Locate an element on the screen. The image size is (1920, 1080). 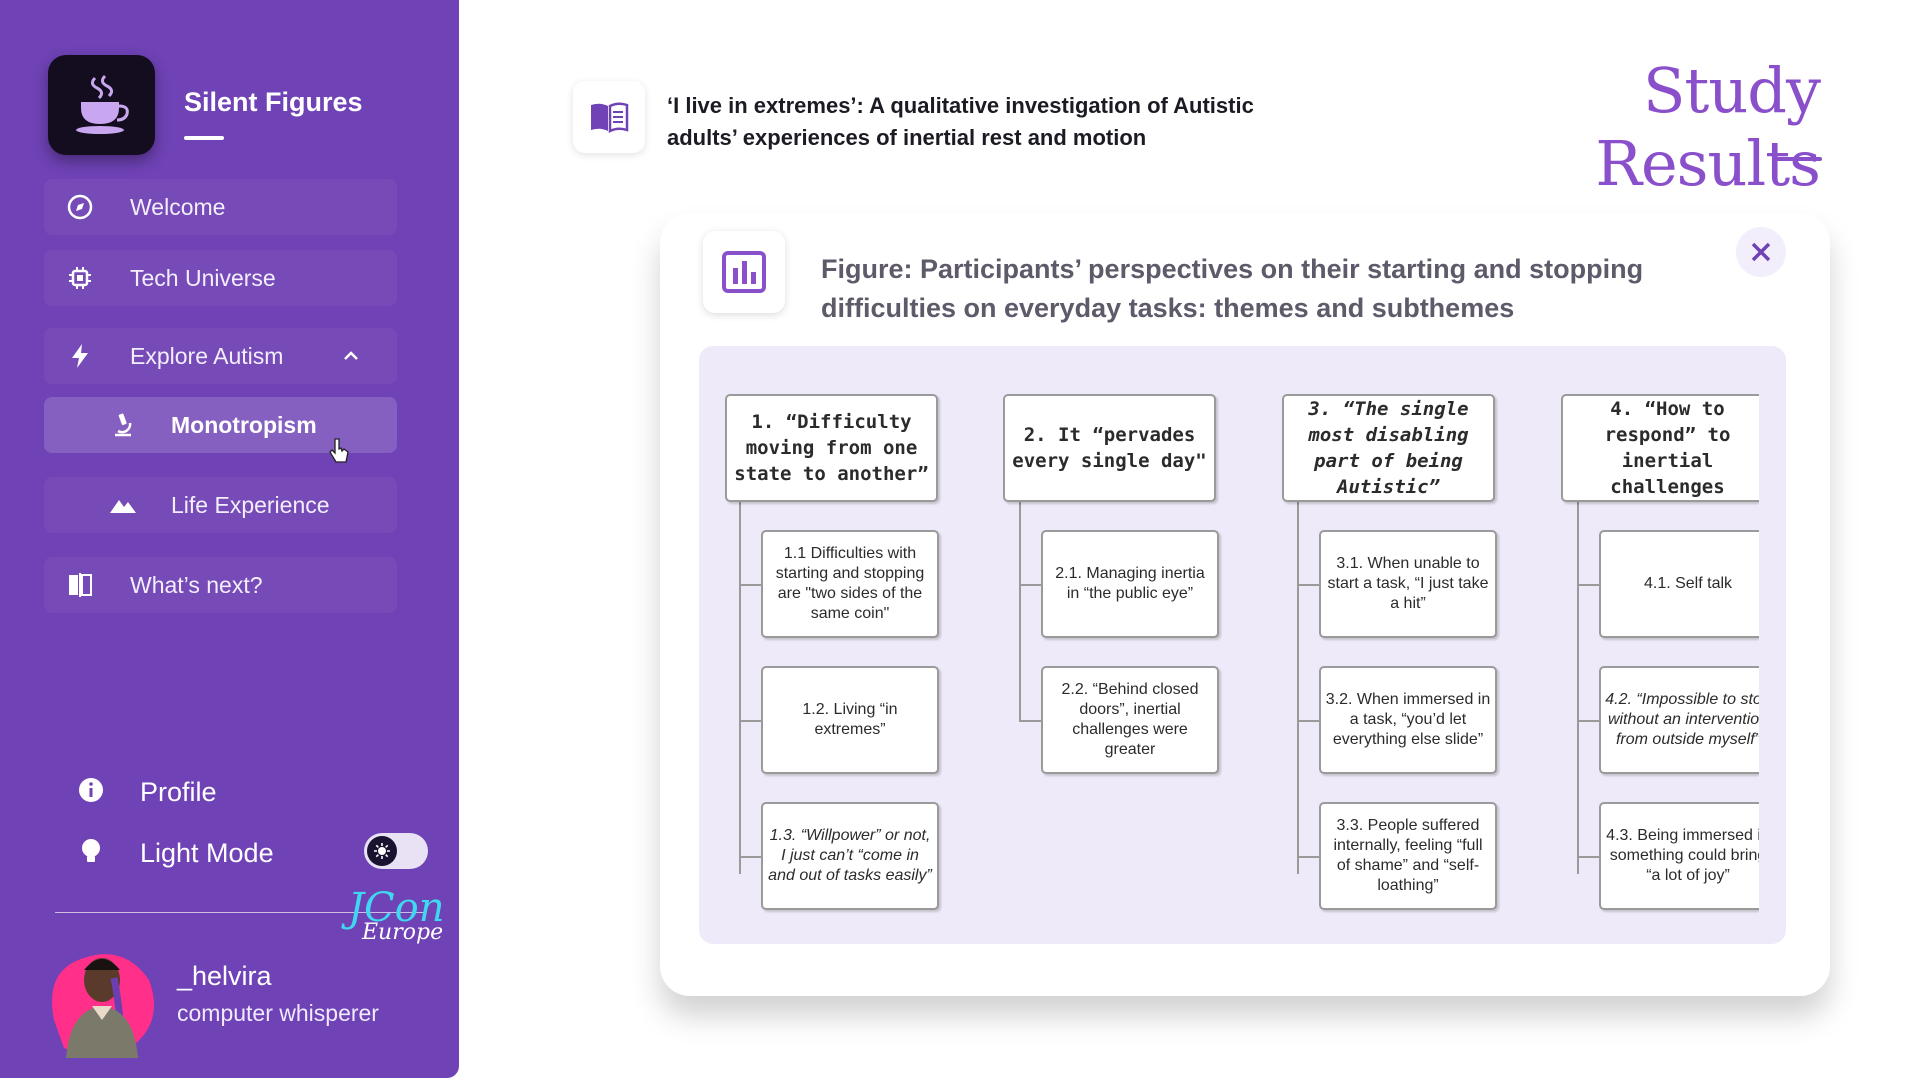
page-title: Study Results is located at coordinates (1708, 127).